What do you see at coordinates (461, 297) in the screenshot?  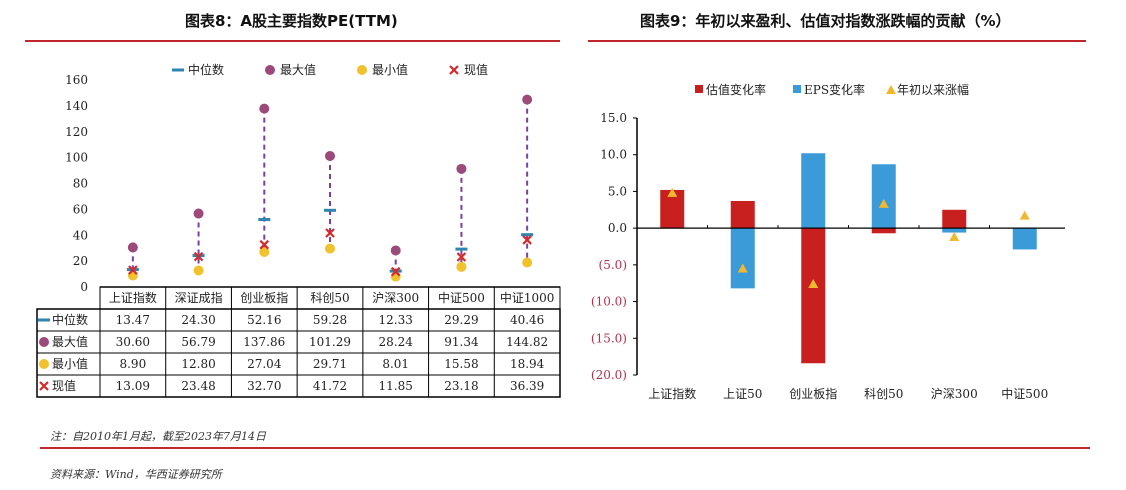 I see `category-label: 中证500` at bounding box center [461, 297].